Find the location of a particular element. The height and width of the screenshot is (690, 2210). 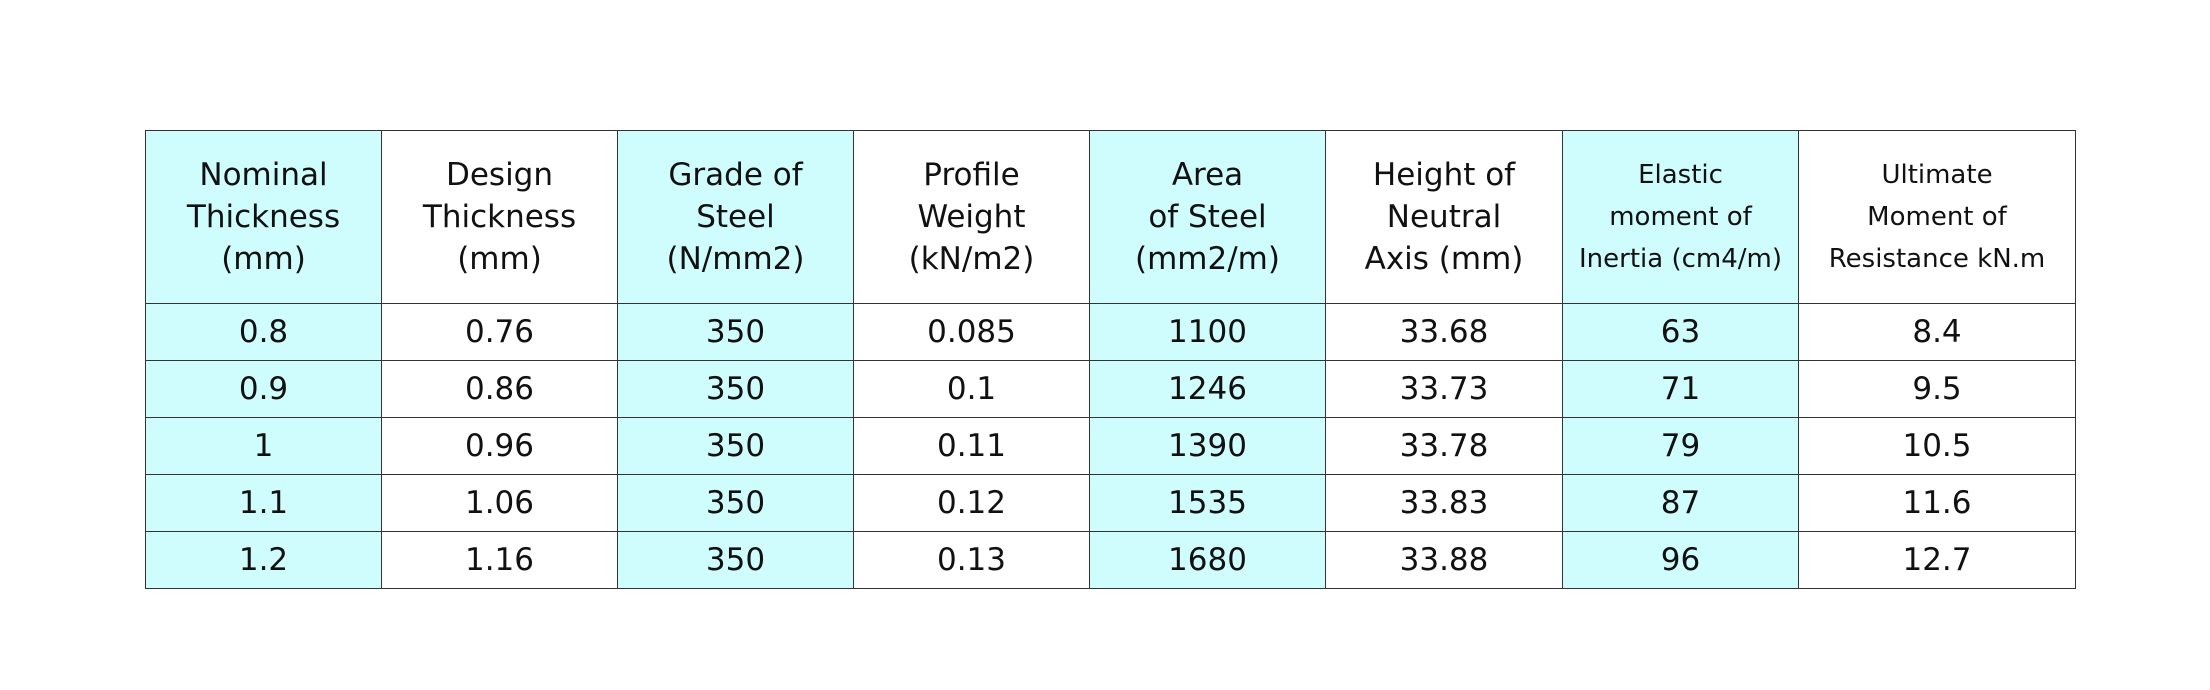

table-cell: 1.06 is located at coordinates (499, 503).